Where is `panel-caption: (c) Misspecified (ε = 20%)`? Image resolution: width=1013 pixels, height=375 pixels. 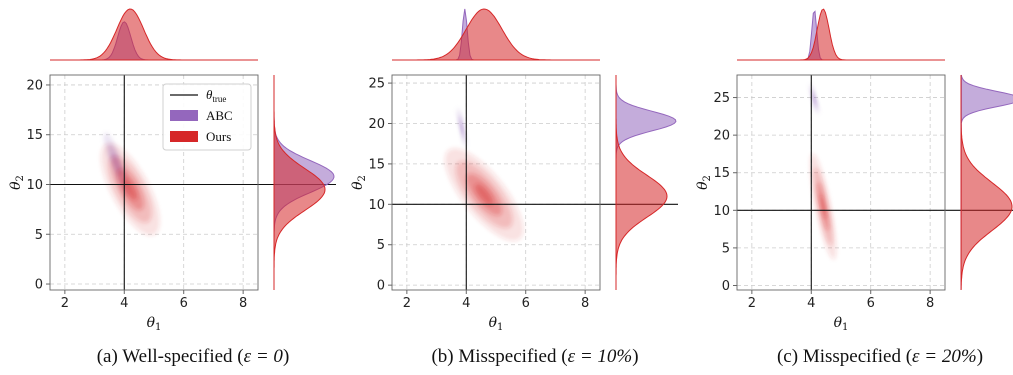 panel-caption: (c) Misspecified (ε = 20%) is located at coordinates (880, 356).